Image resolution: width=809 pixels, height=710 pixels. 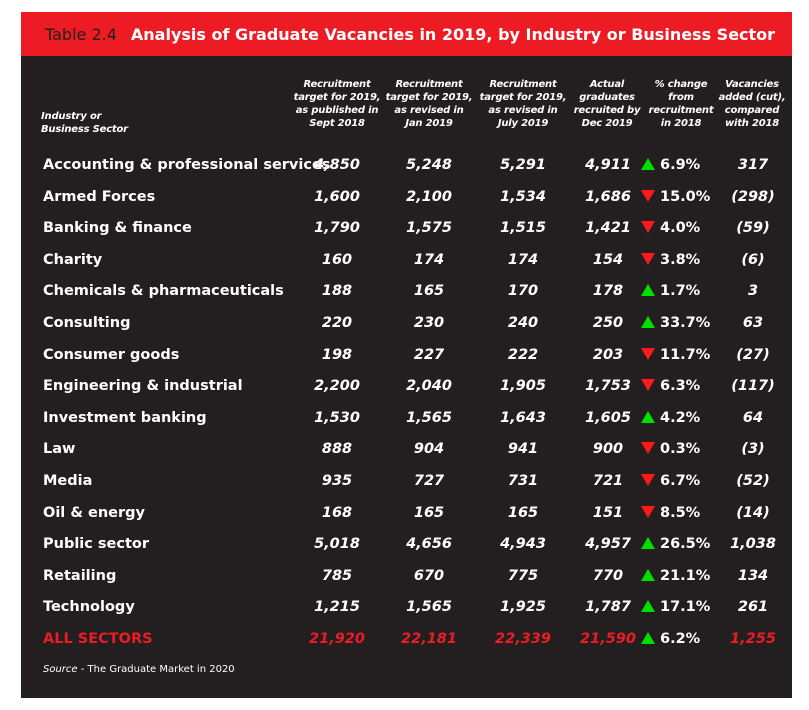 What do you see at coordinates (429, 196) in the screenshot?
I see `target-jan: 2,100` at bounding box center [429, 196].